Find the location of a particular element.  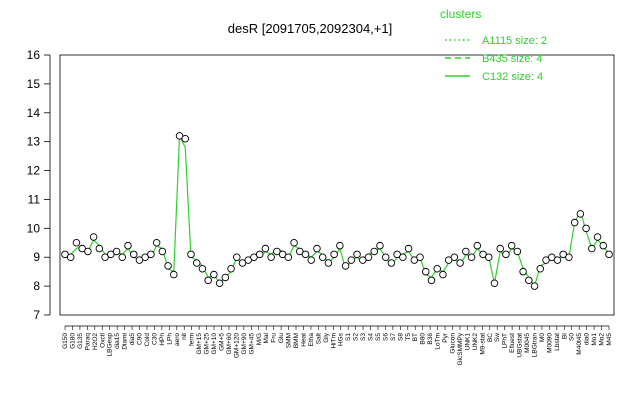

legend-title: clusters is located at coordinates (460, 14).